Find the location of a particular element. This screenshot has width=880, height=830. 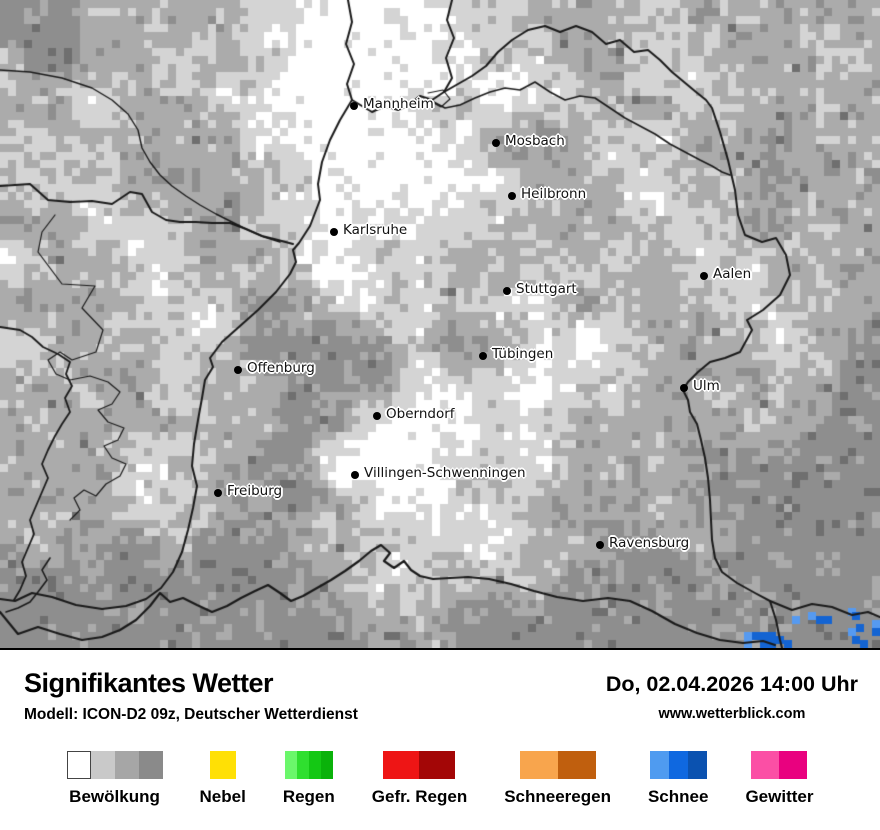

legend-label: Gefr. Regen is located at coordinates (419, 796).